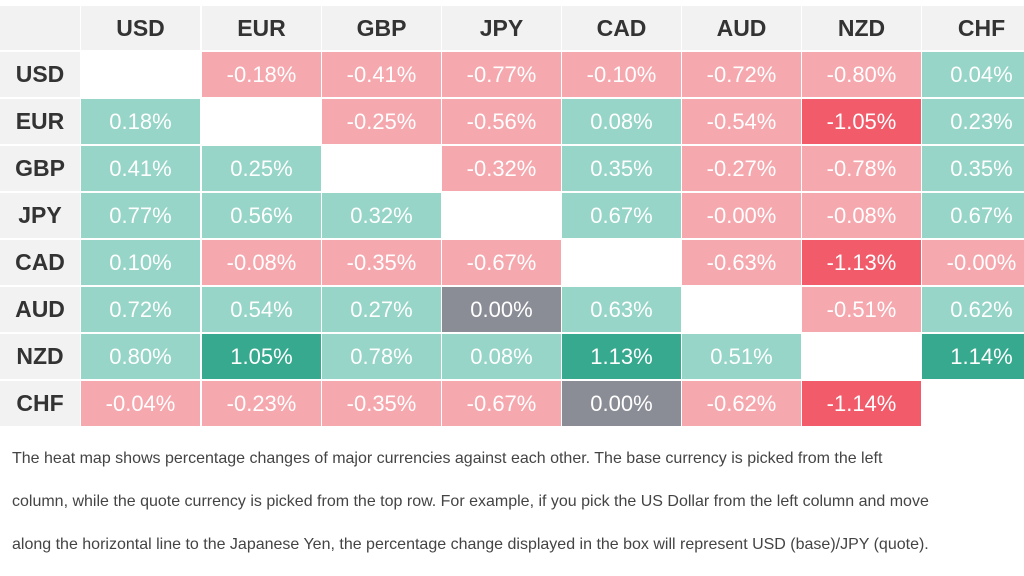 The width and height of the screenshot is (1024, 576). I want to click on heatmap-cell-chf-gbp: -0.35%, so click(381, 403).